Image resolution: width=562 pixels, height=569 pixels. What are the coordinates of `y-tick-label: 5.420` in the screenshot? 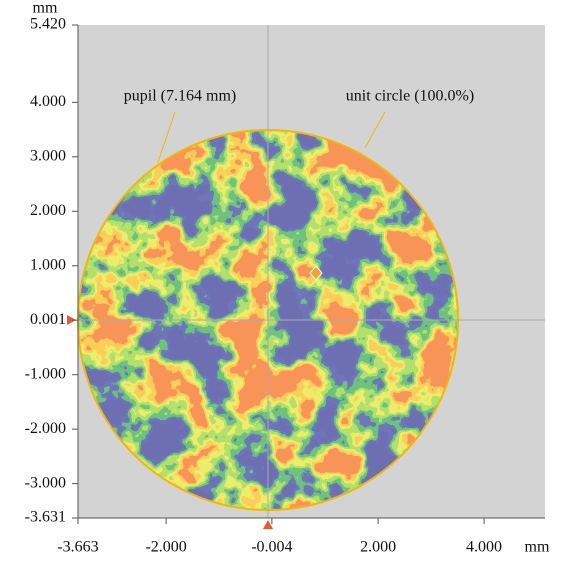 It's located at (48, 24).